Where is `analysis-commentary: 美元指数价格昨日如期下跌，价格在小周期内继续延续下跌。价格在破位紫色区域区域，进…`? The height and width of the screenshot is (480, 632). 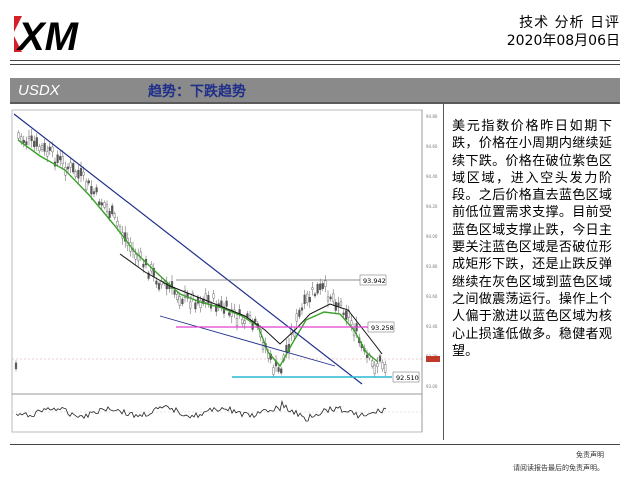
analysis-commentary: 美元指数价格昨日如期下跌，价格在小周期内继续延续下跌。价格在破位紫色区域区域，进… is located at coordinates (532, 239).